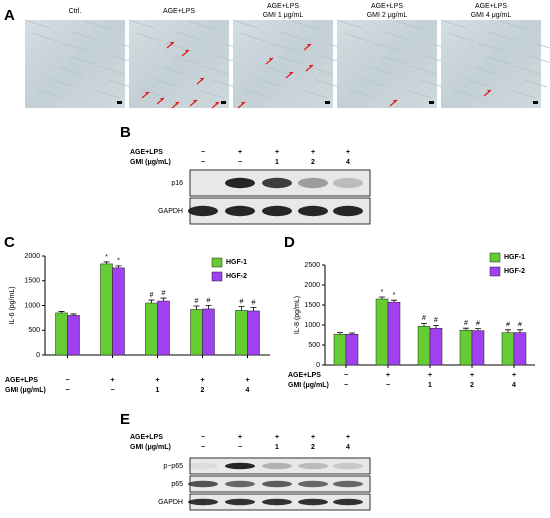  Describe the element at coordinates (312, 265) in the screenshot. I see `y-tick-label: 2500` at that location.